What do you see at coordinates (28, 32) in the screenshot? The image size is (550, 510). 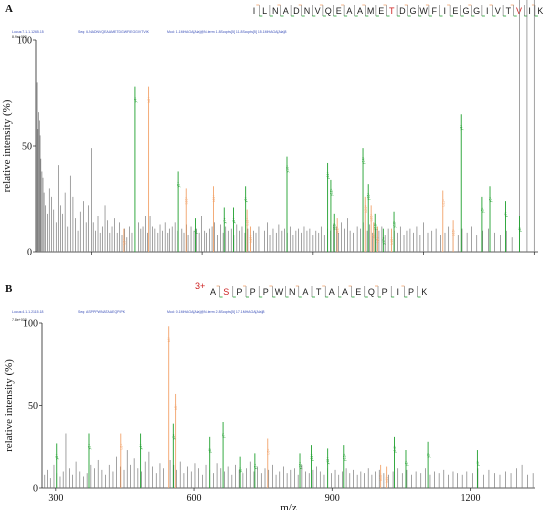 I see `spectrum-header-text: Locus:7.1.1.1265.15` at bounding box center [28, 32].